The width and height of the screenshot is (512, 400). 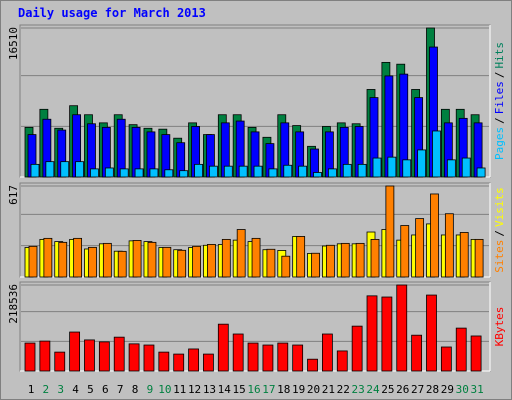 I want to click on day-label: 16, so click(x=253, y=389).